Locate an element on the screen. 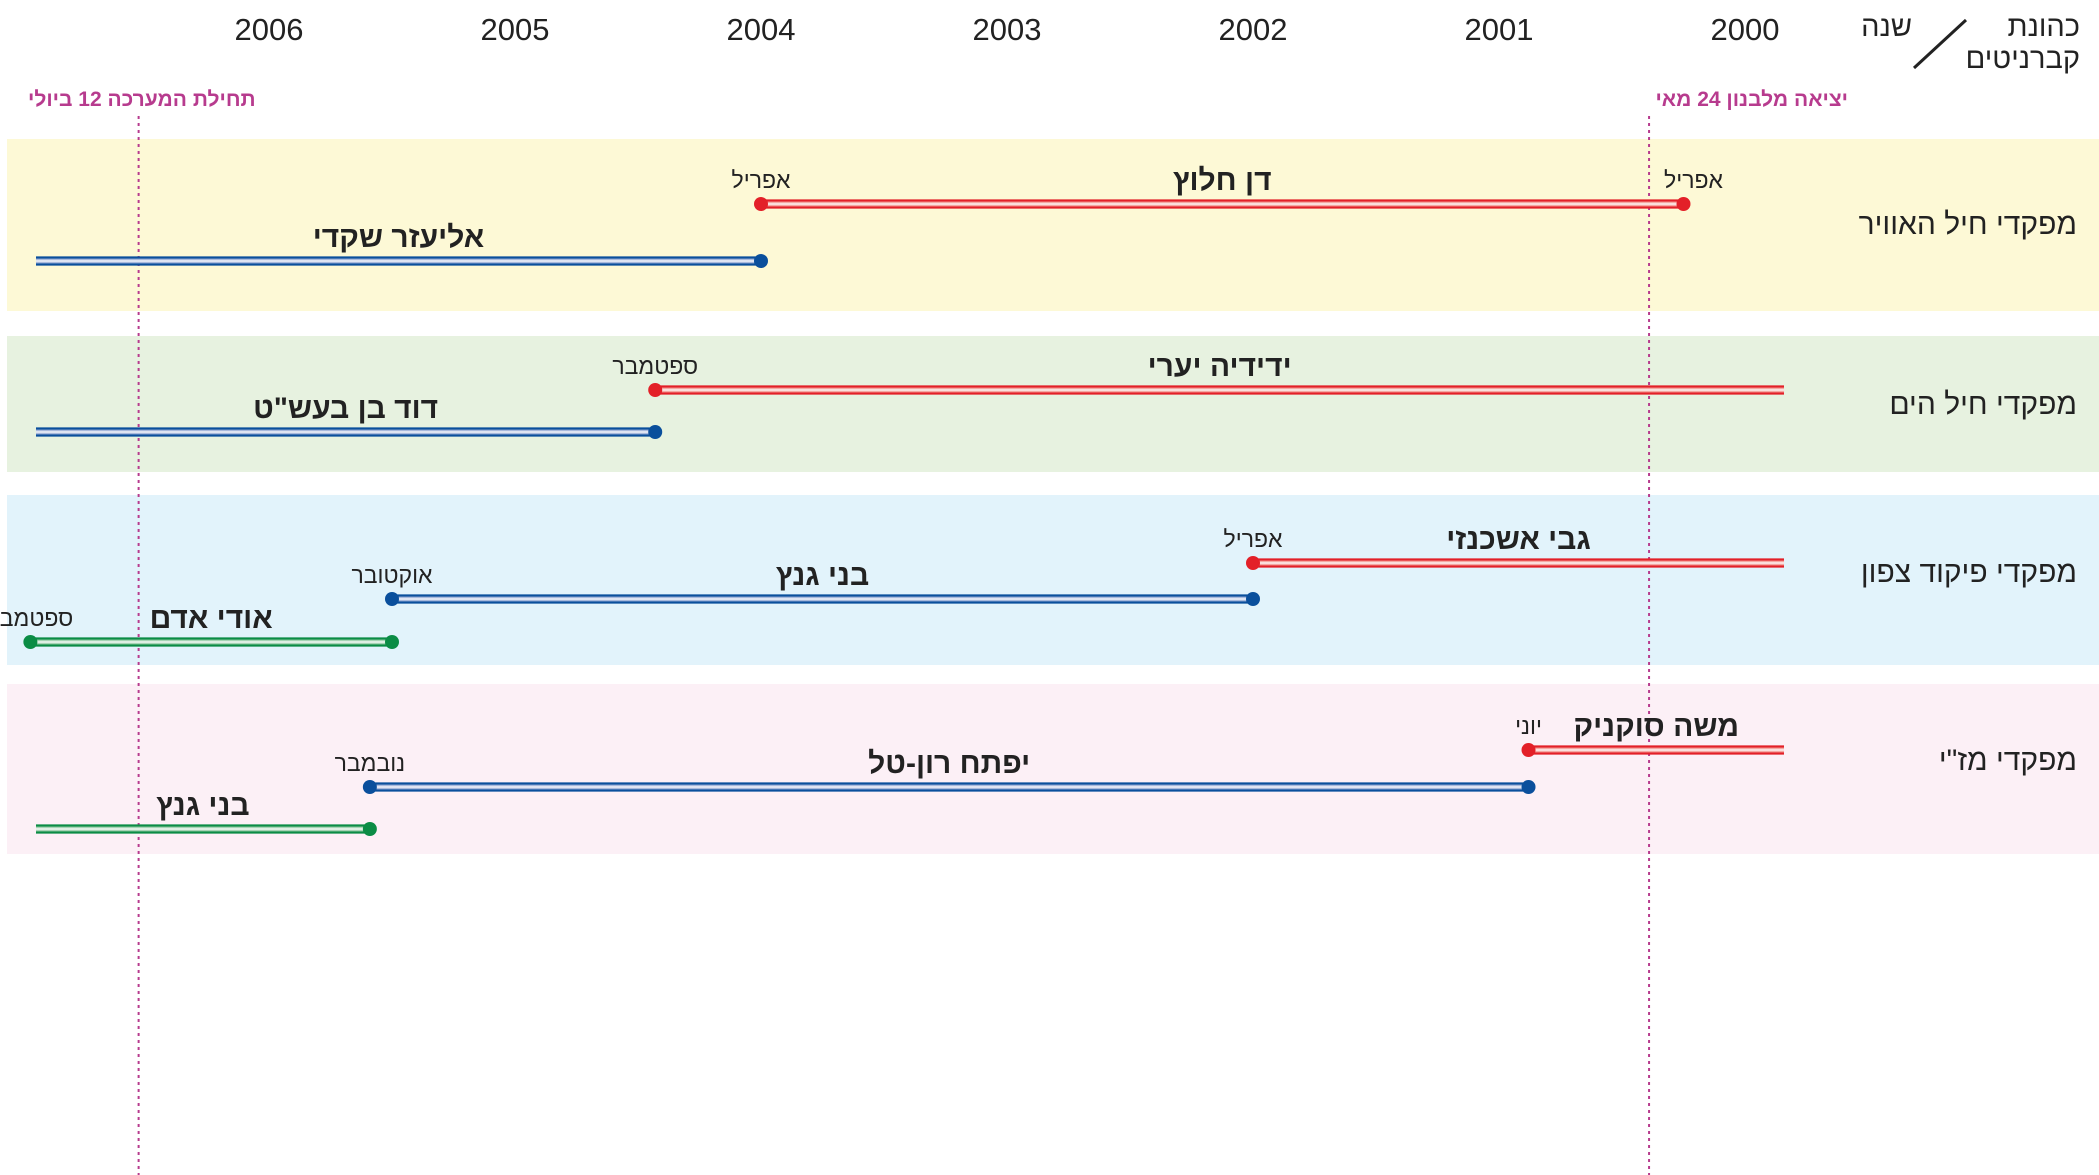  header-diagonal is located at coordinates (1940, 44).